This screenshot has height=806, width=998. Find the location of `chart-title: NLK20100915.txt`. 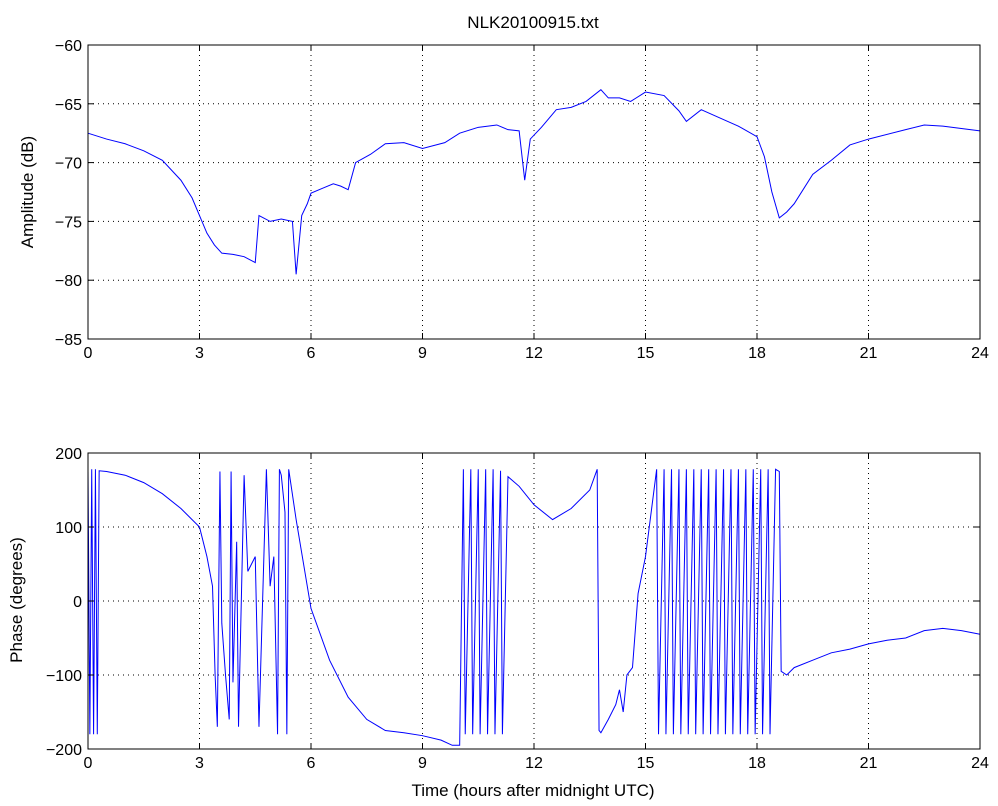

chart-title: NLK20100915.txt is located at coordinates (533, 22).